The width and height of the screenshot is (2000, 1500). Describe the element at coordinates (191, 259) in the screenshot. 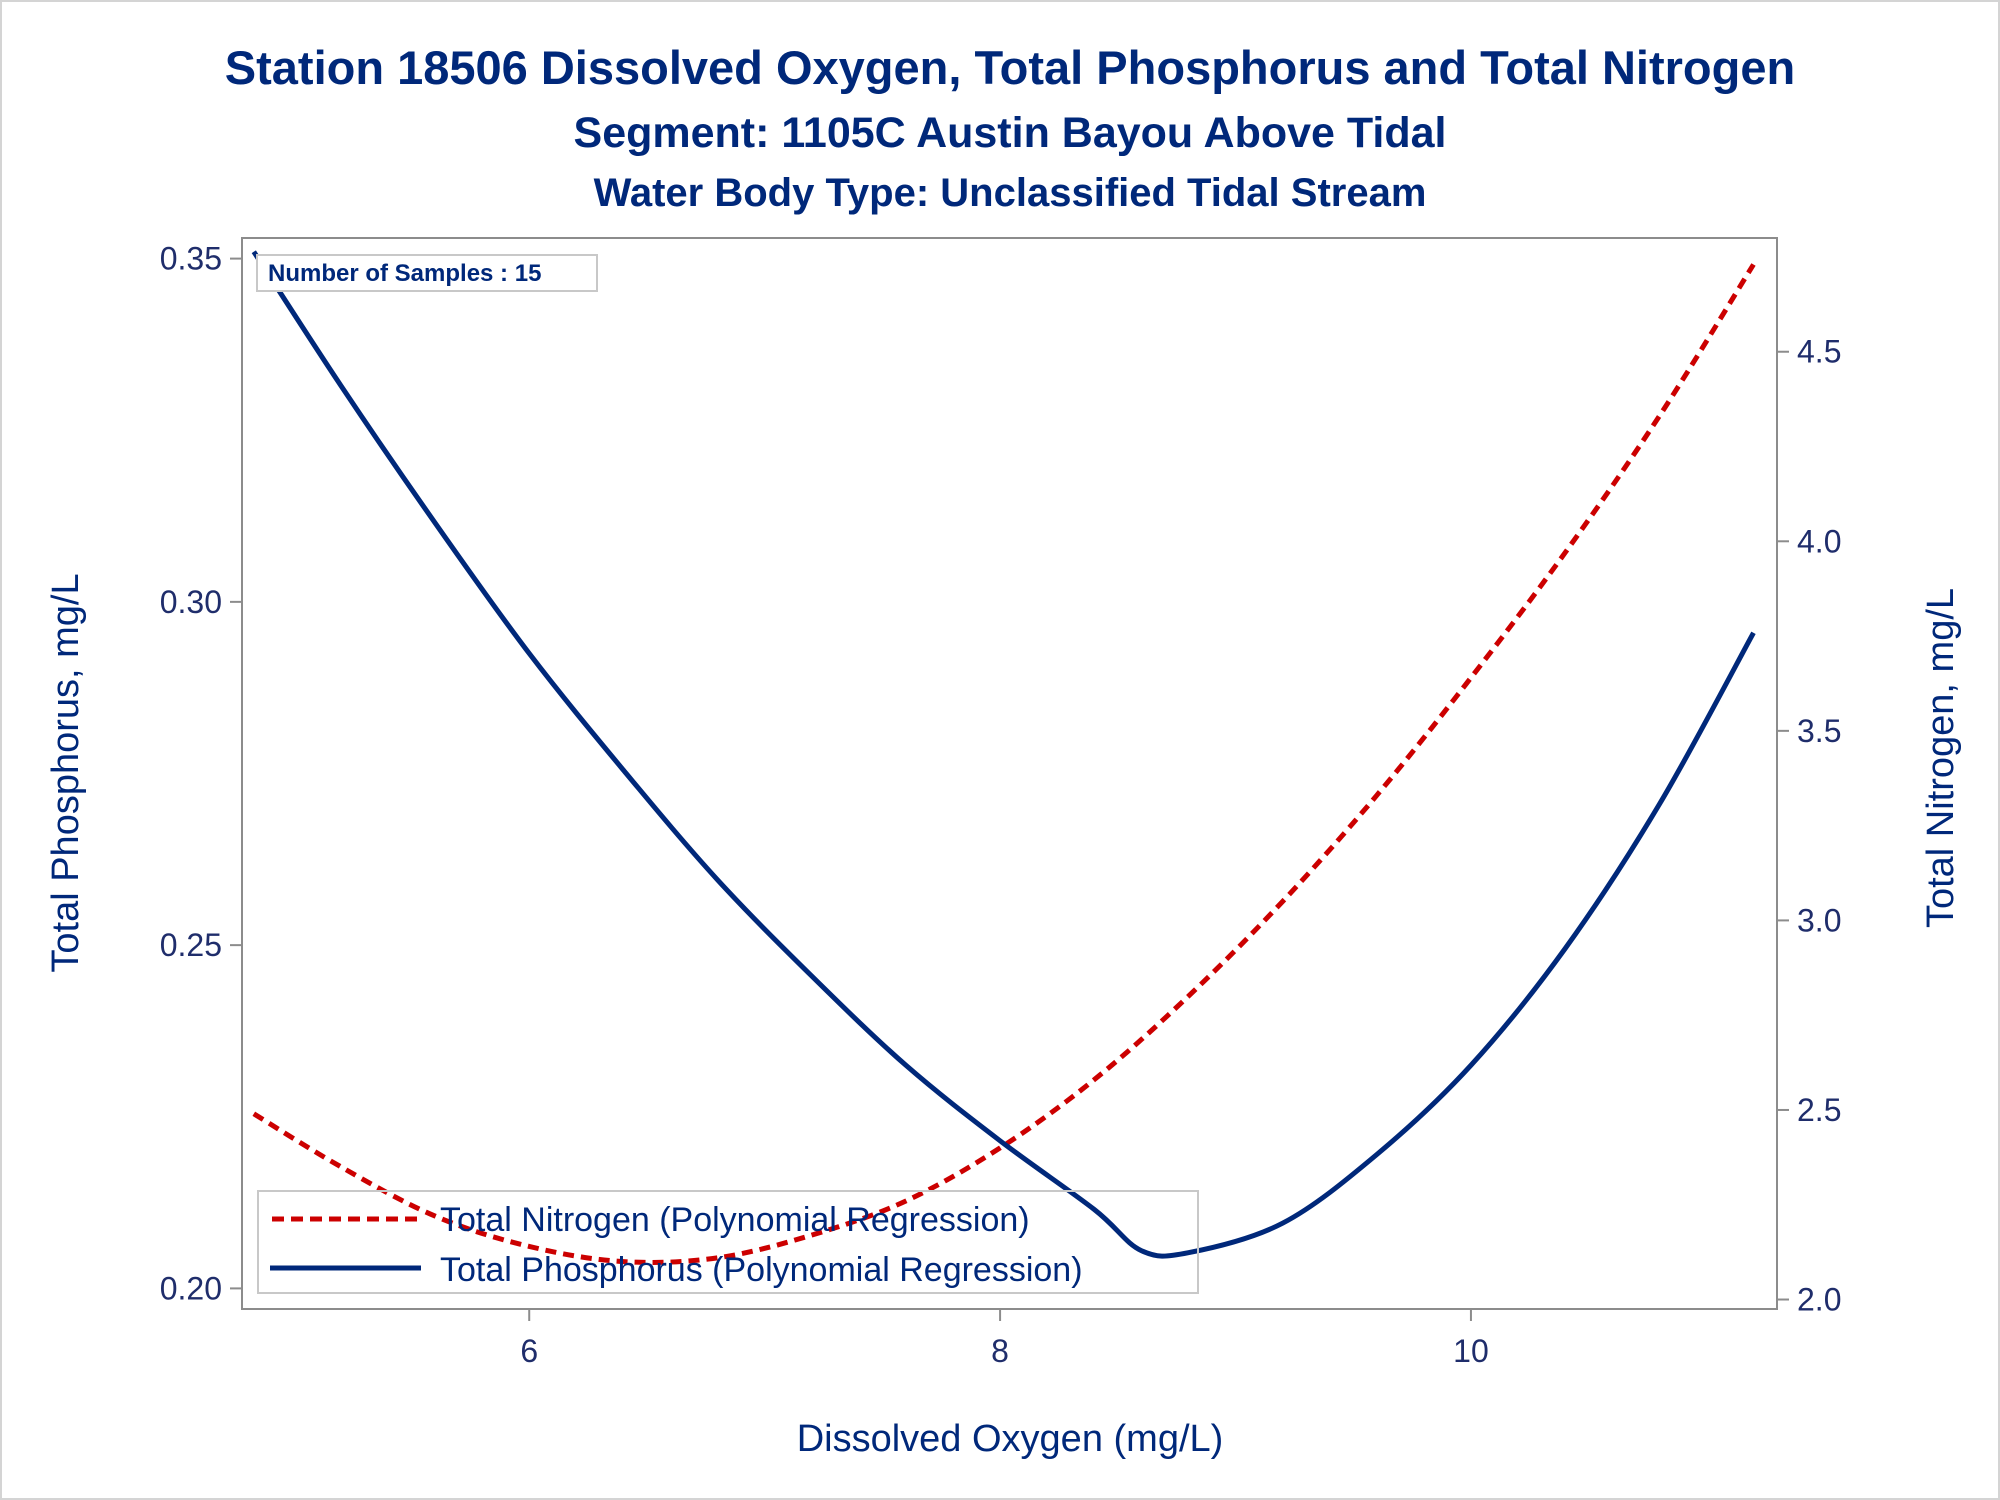

I see `y-left-tick-label: 0.35` at that location.